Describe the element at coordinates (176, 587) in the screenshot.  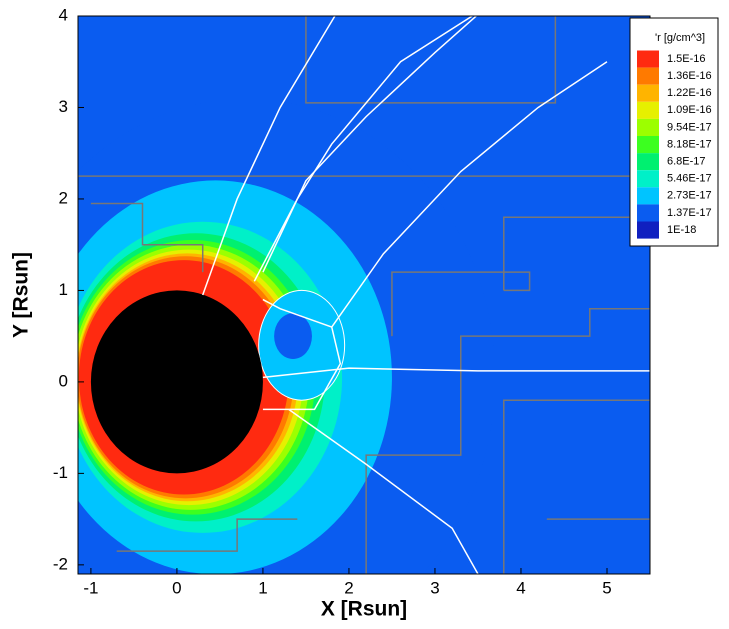
I see `x-tick-label: 0` at that location.